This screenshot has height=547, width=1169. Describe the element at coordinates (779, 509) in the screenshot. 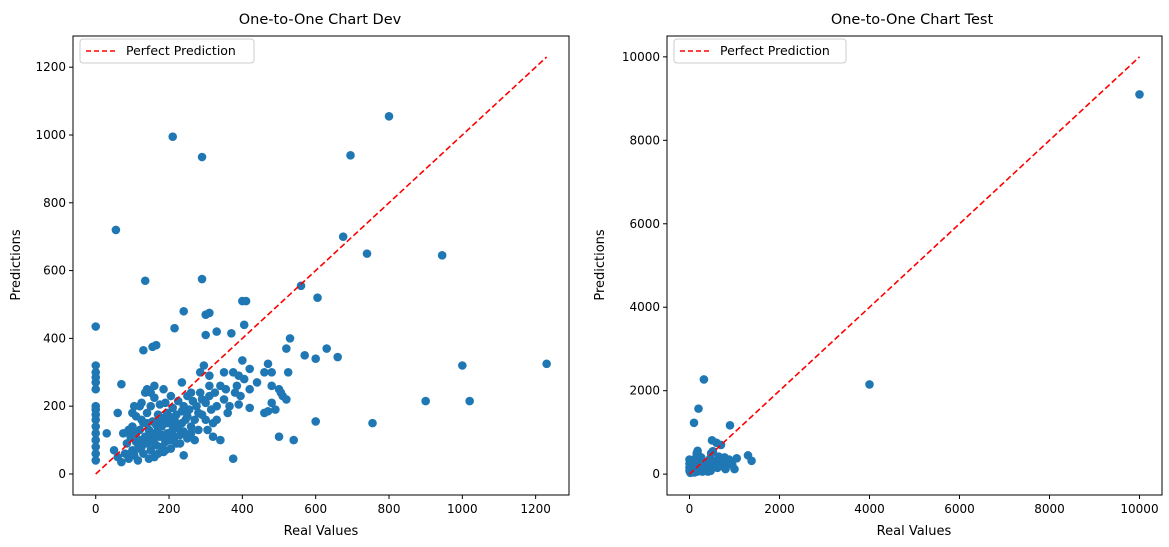

I see `x-tick-label: 2000` at that location.